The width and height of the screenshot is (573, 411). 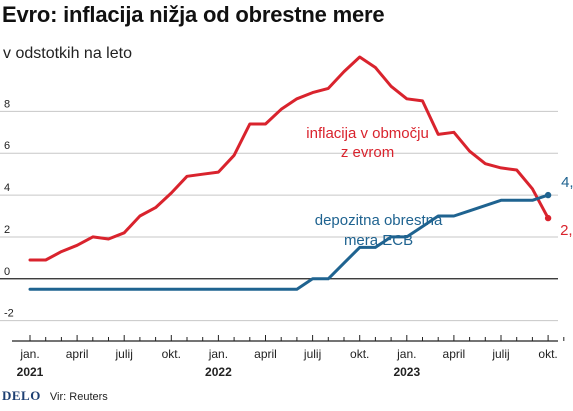 I want to click on deposit-series-label: depozitna obrestna, so click(x=379, y=220).